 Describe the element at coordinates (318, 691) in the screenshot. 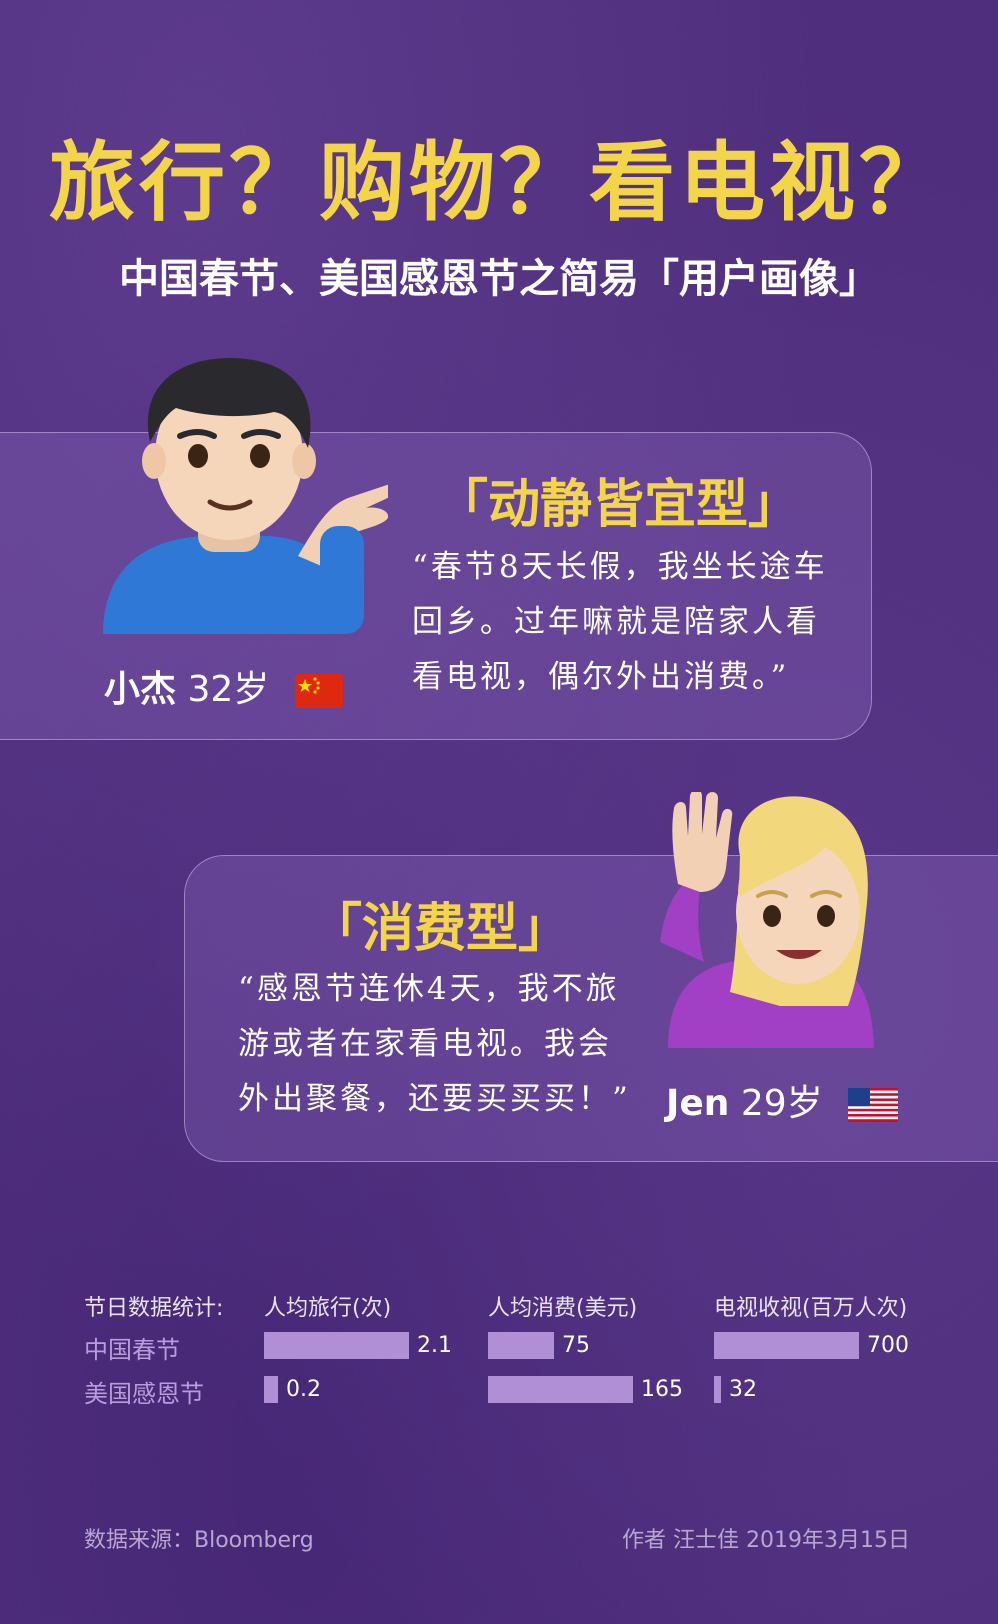

I see `china-flag-icon` at that location.